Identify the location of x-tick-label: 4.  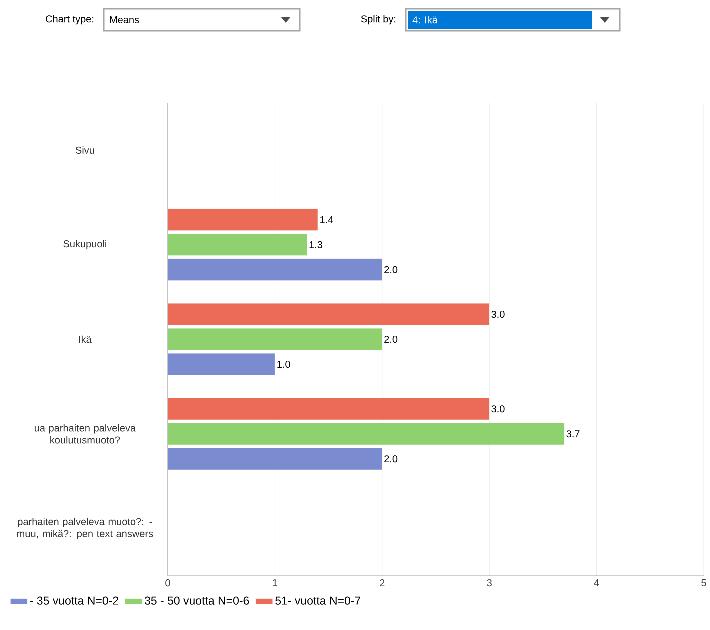
(597, 583).